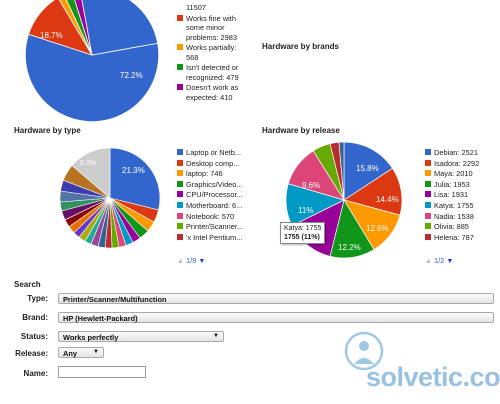  Describe the element at coordinates (341, 171) in the screenshot. I see `release-slice-other` at that location.